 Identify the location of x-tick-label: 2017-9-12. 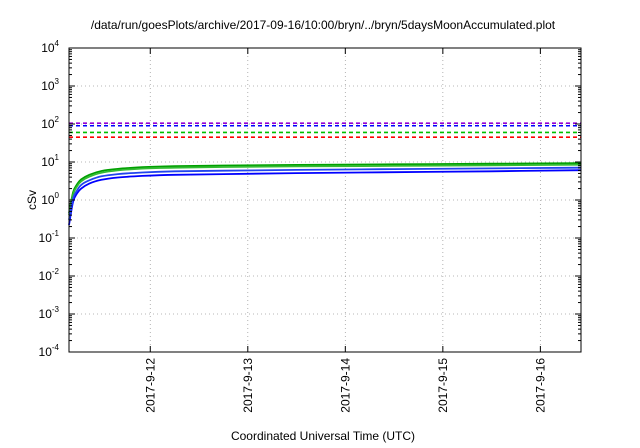
(150, 385).